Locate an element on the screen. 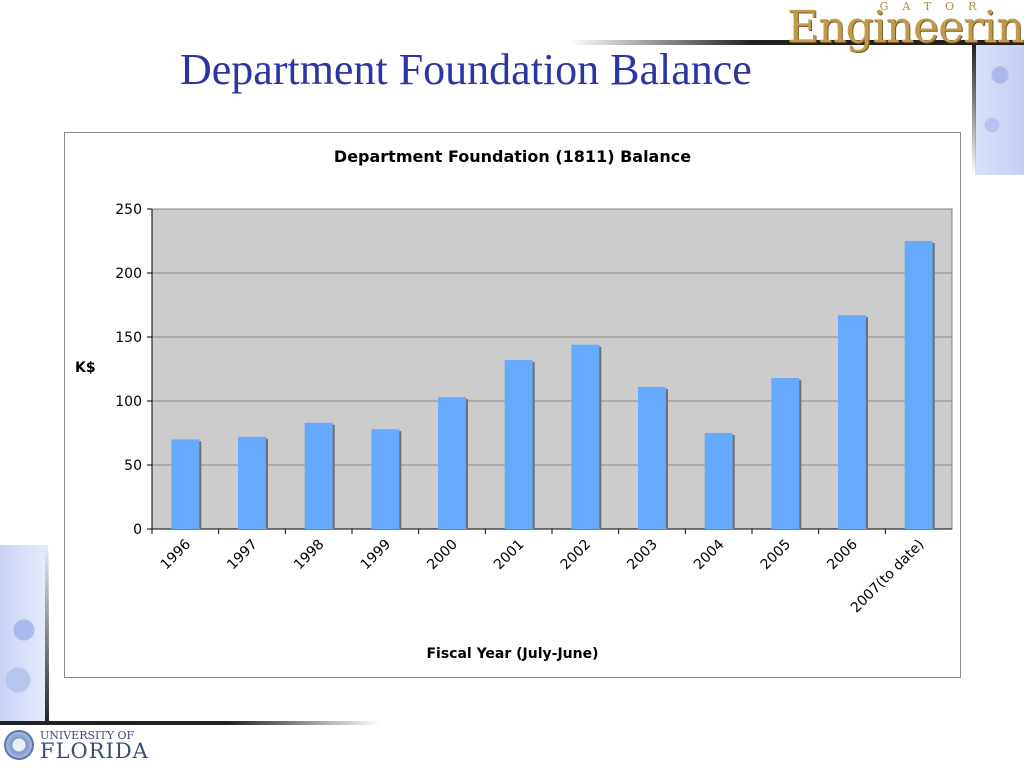 Image resolution: width=1024 pixels, height=768 pixels. uf-seal-icon is located at coordinates (19, 745).